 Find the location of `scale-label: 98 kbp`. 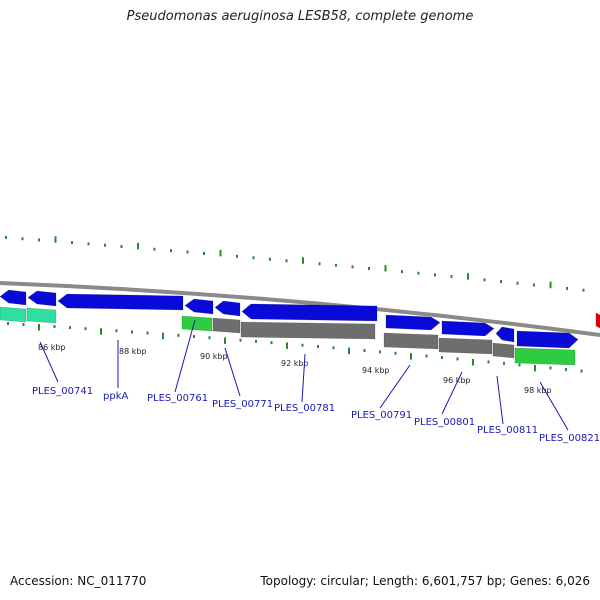

scale-label: 98 kbp is located at coordinates (538, 390).